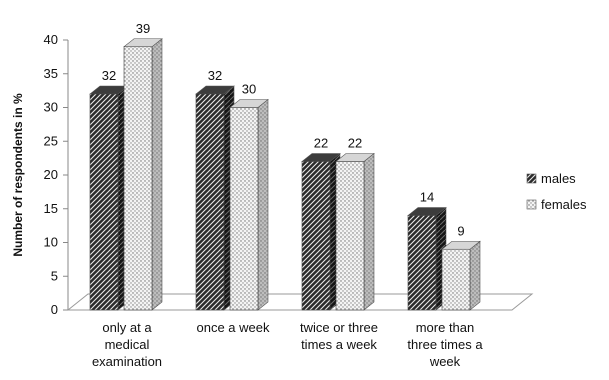 This screenshot has width=609, height=380. What do you see at coordinates (143, 28) in the screenshot?
I see `data-label-females-0: 39` at bounding box center [143, 28].